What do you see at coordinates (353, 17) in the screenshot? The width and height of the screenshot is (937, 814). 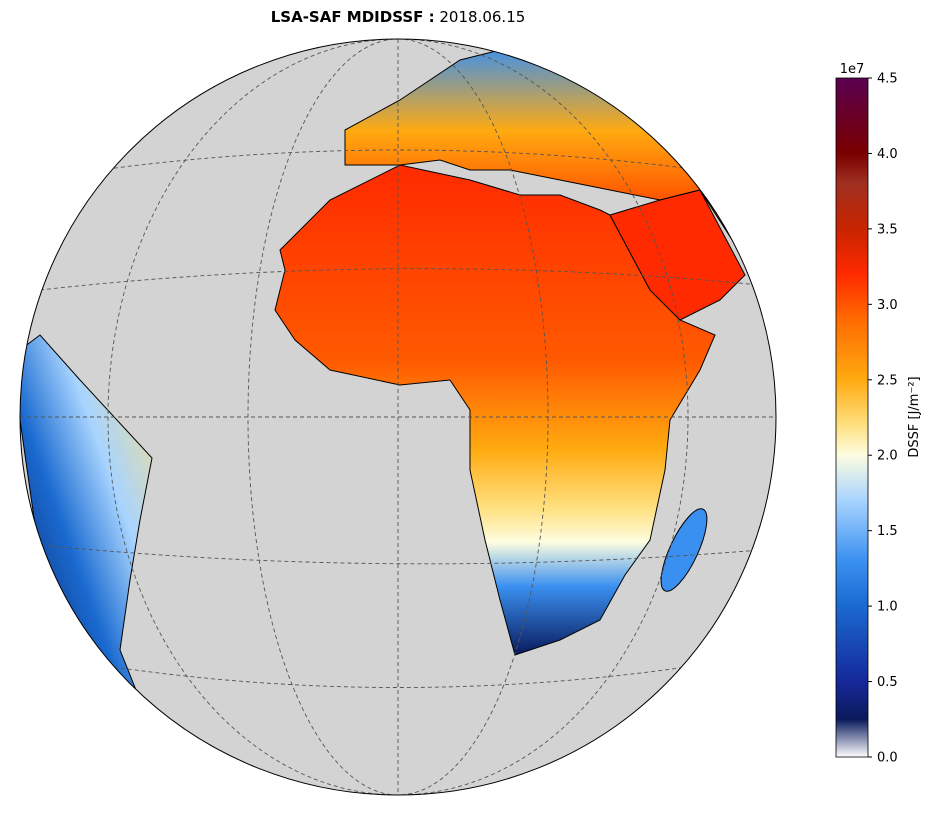 I see `title-product: LSA-SAF MDIDSSF :` at bounding box center [353, 17].